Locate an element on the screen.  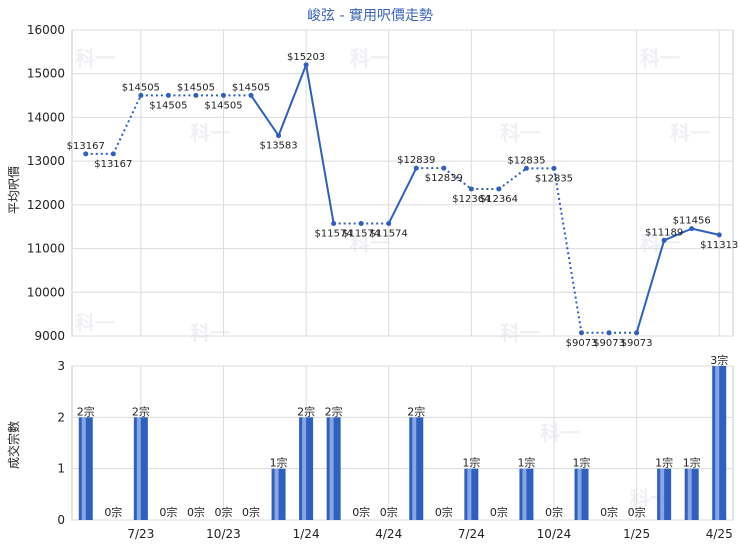
price-y-axis-label: 平均呎價 is located at coordinates (14, 190).